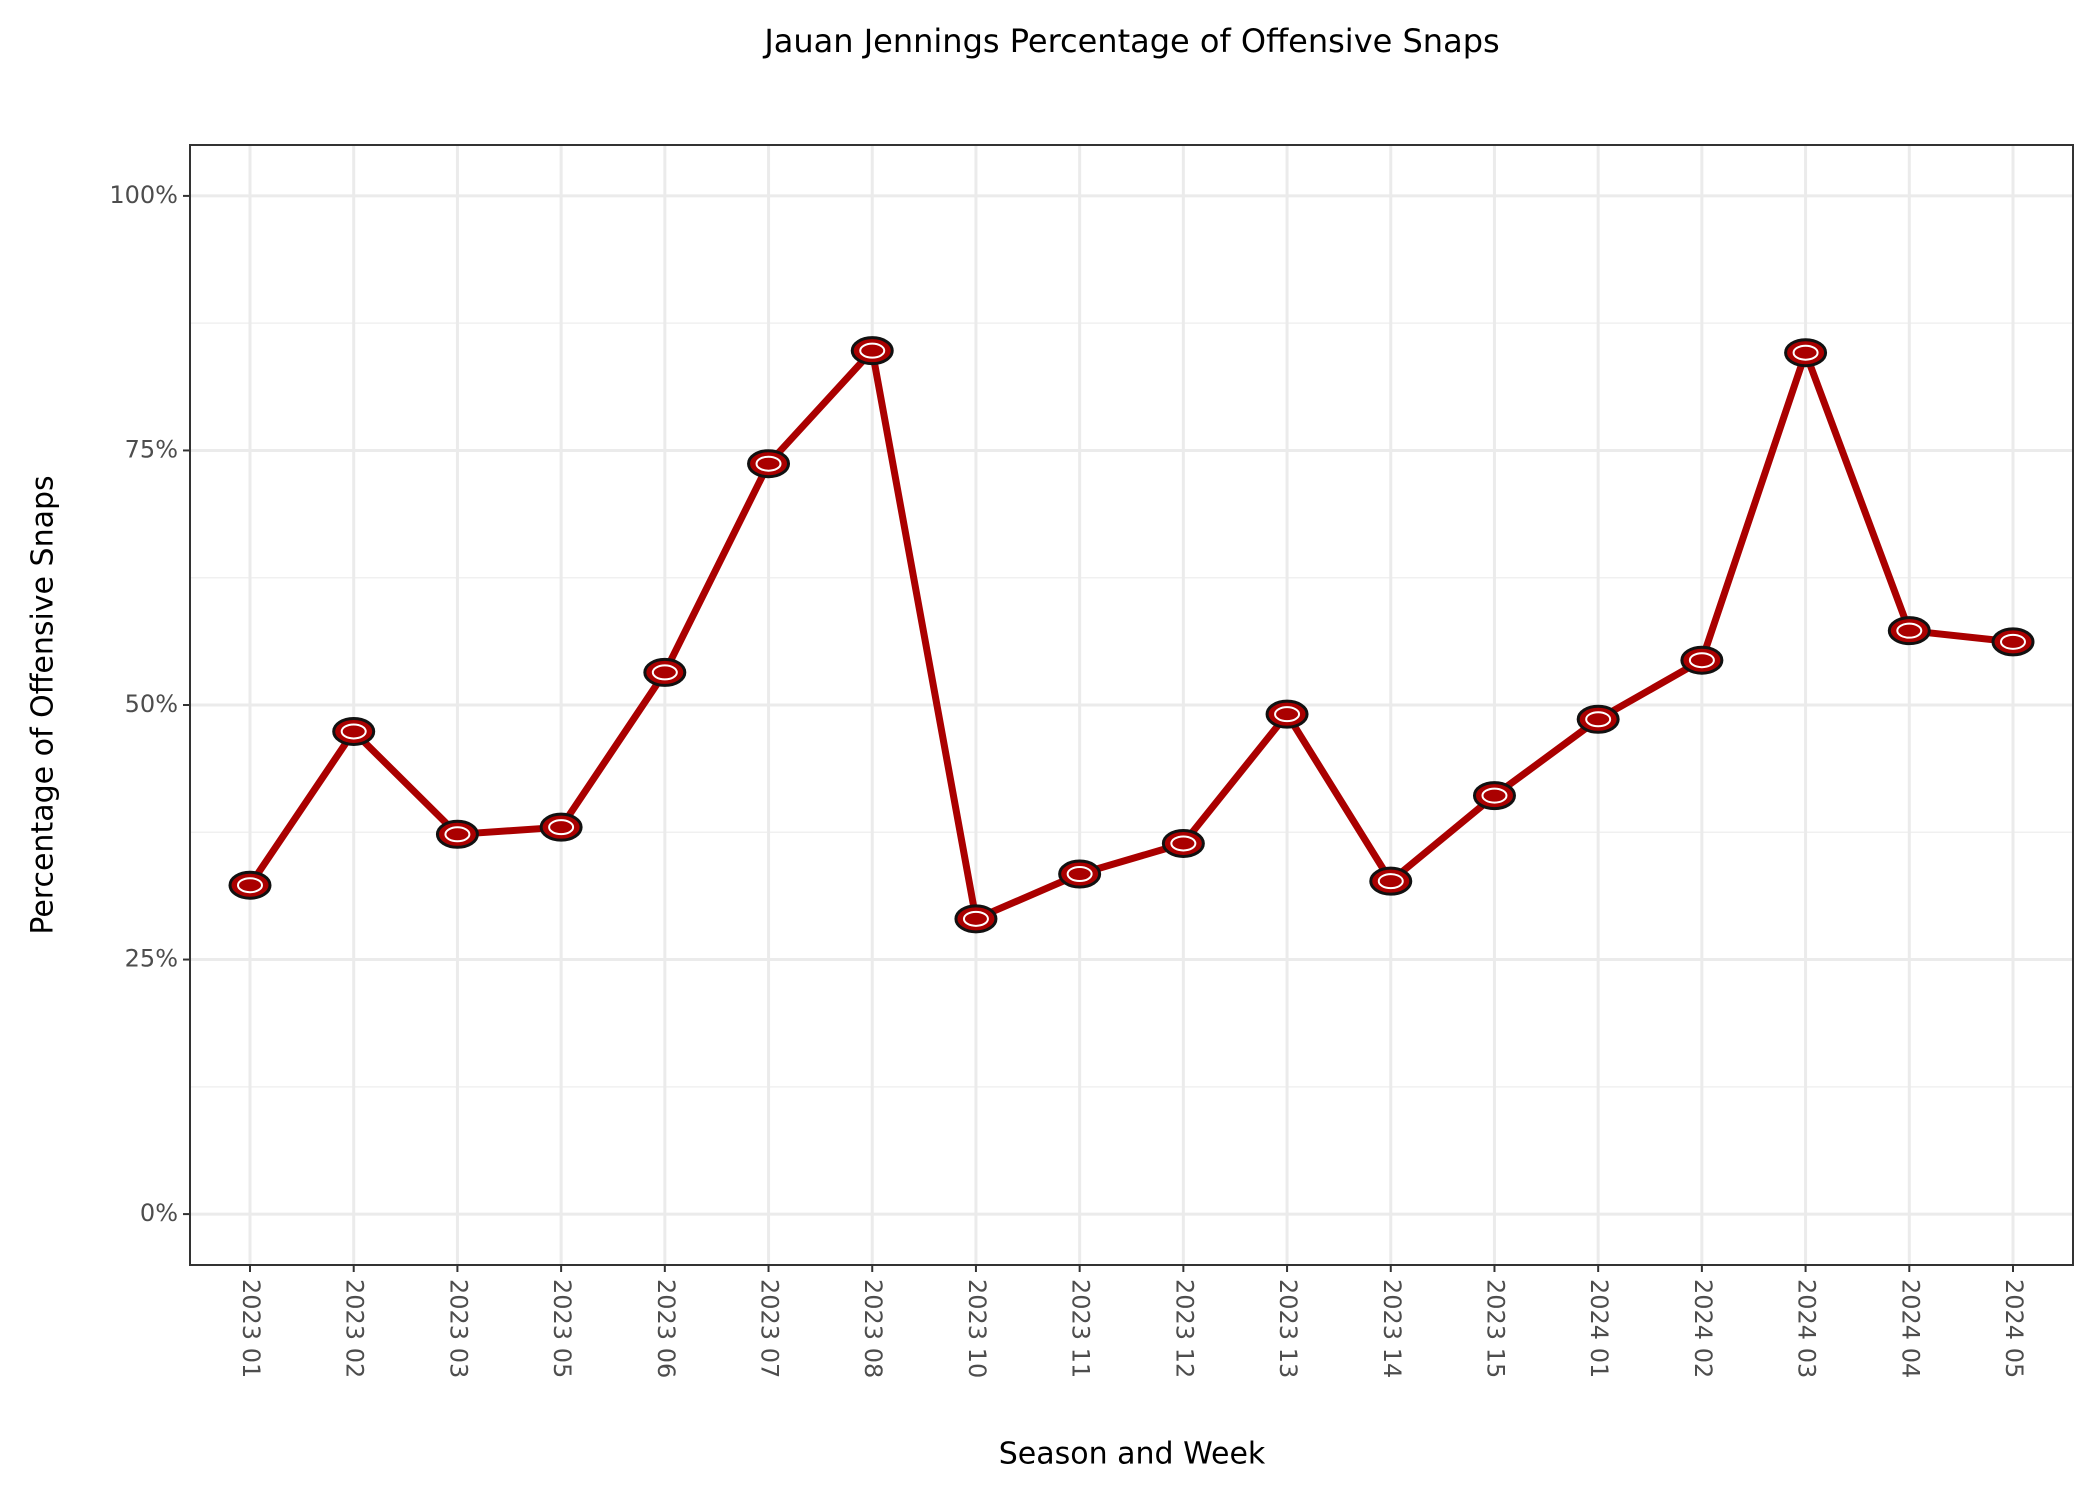 The width and height of the screenshot is (2100, 1500). What do you see at coordinates (977, 1328) in the screenshot?
I see `x-tick-label: 2023 10` at bounding box center [977, 1328].